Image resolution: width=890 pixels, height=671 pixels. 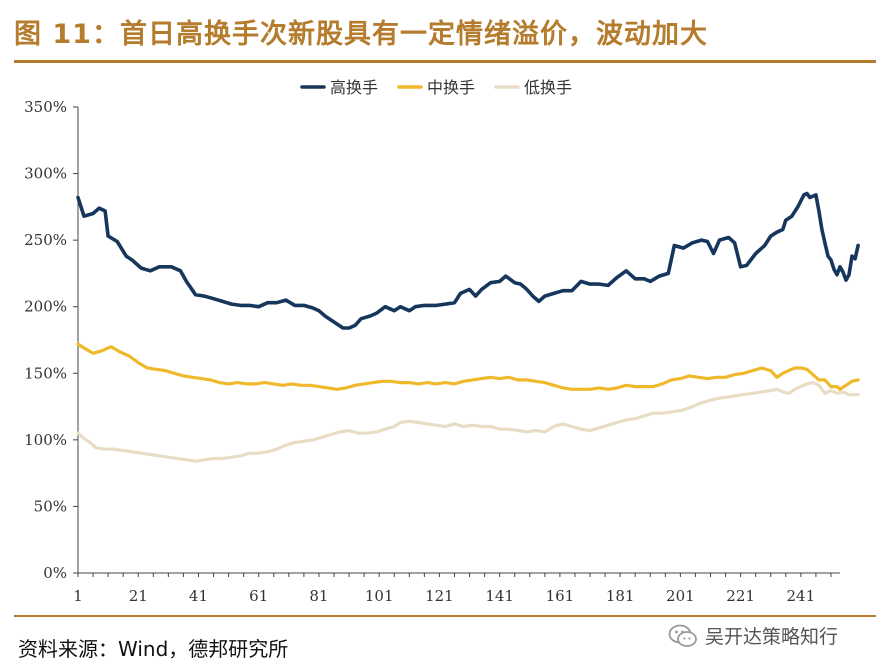 I want to click on x-tick-label: 41, so click(x=198, y=596).